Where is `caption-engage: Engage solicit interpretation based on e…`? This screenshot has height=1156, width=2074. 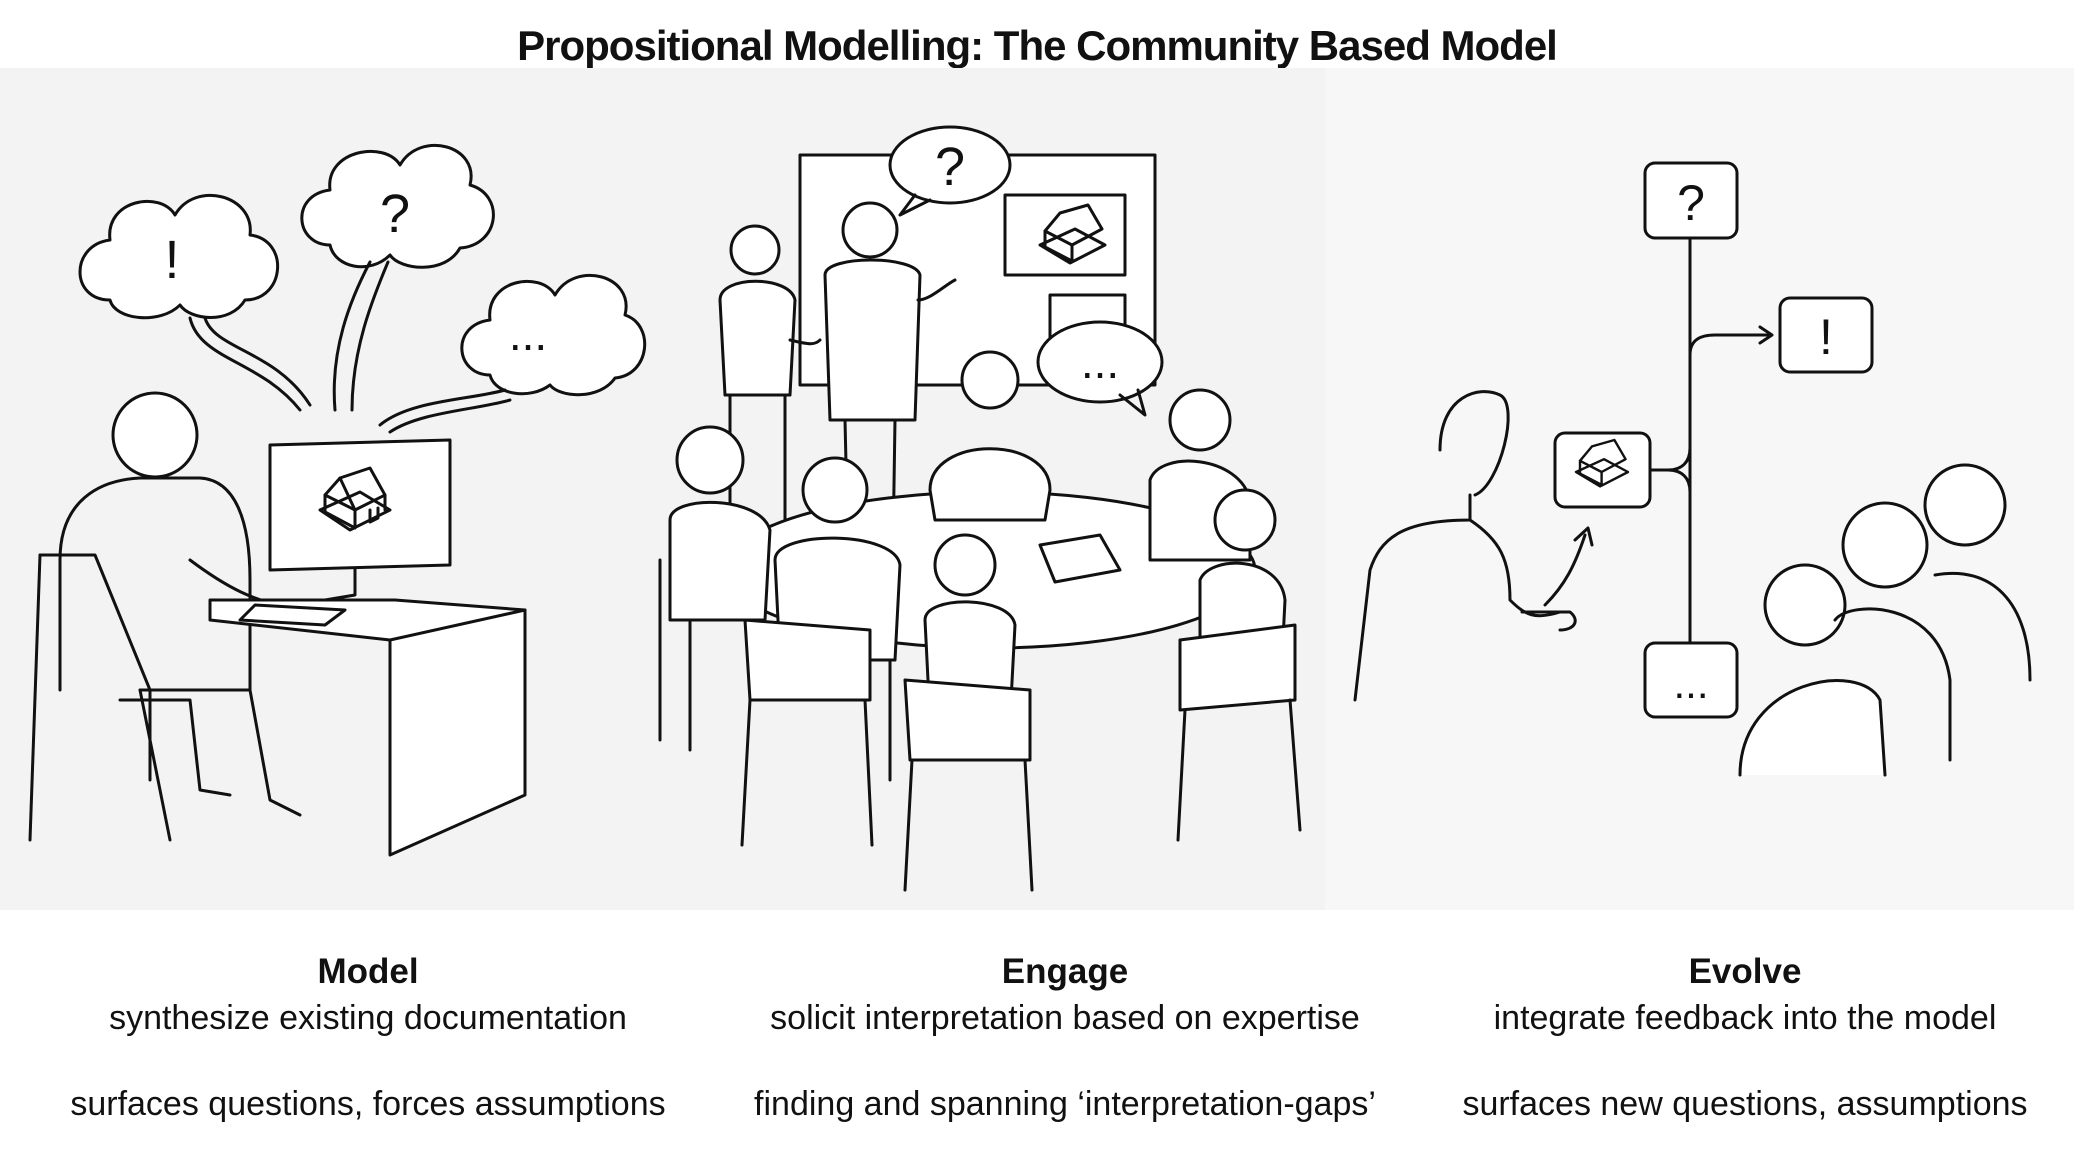
caption-engage: Engage solicit interpretation based on e… is located at coordinates (1065, 1037).